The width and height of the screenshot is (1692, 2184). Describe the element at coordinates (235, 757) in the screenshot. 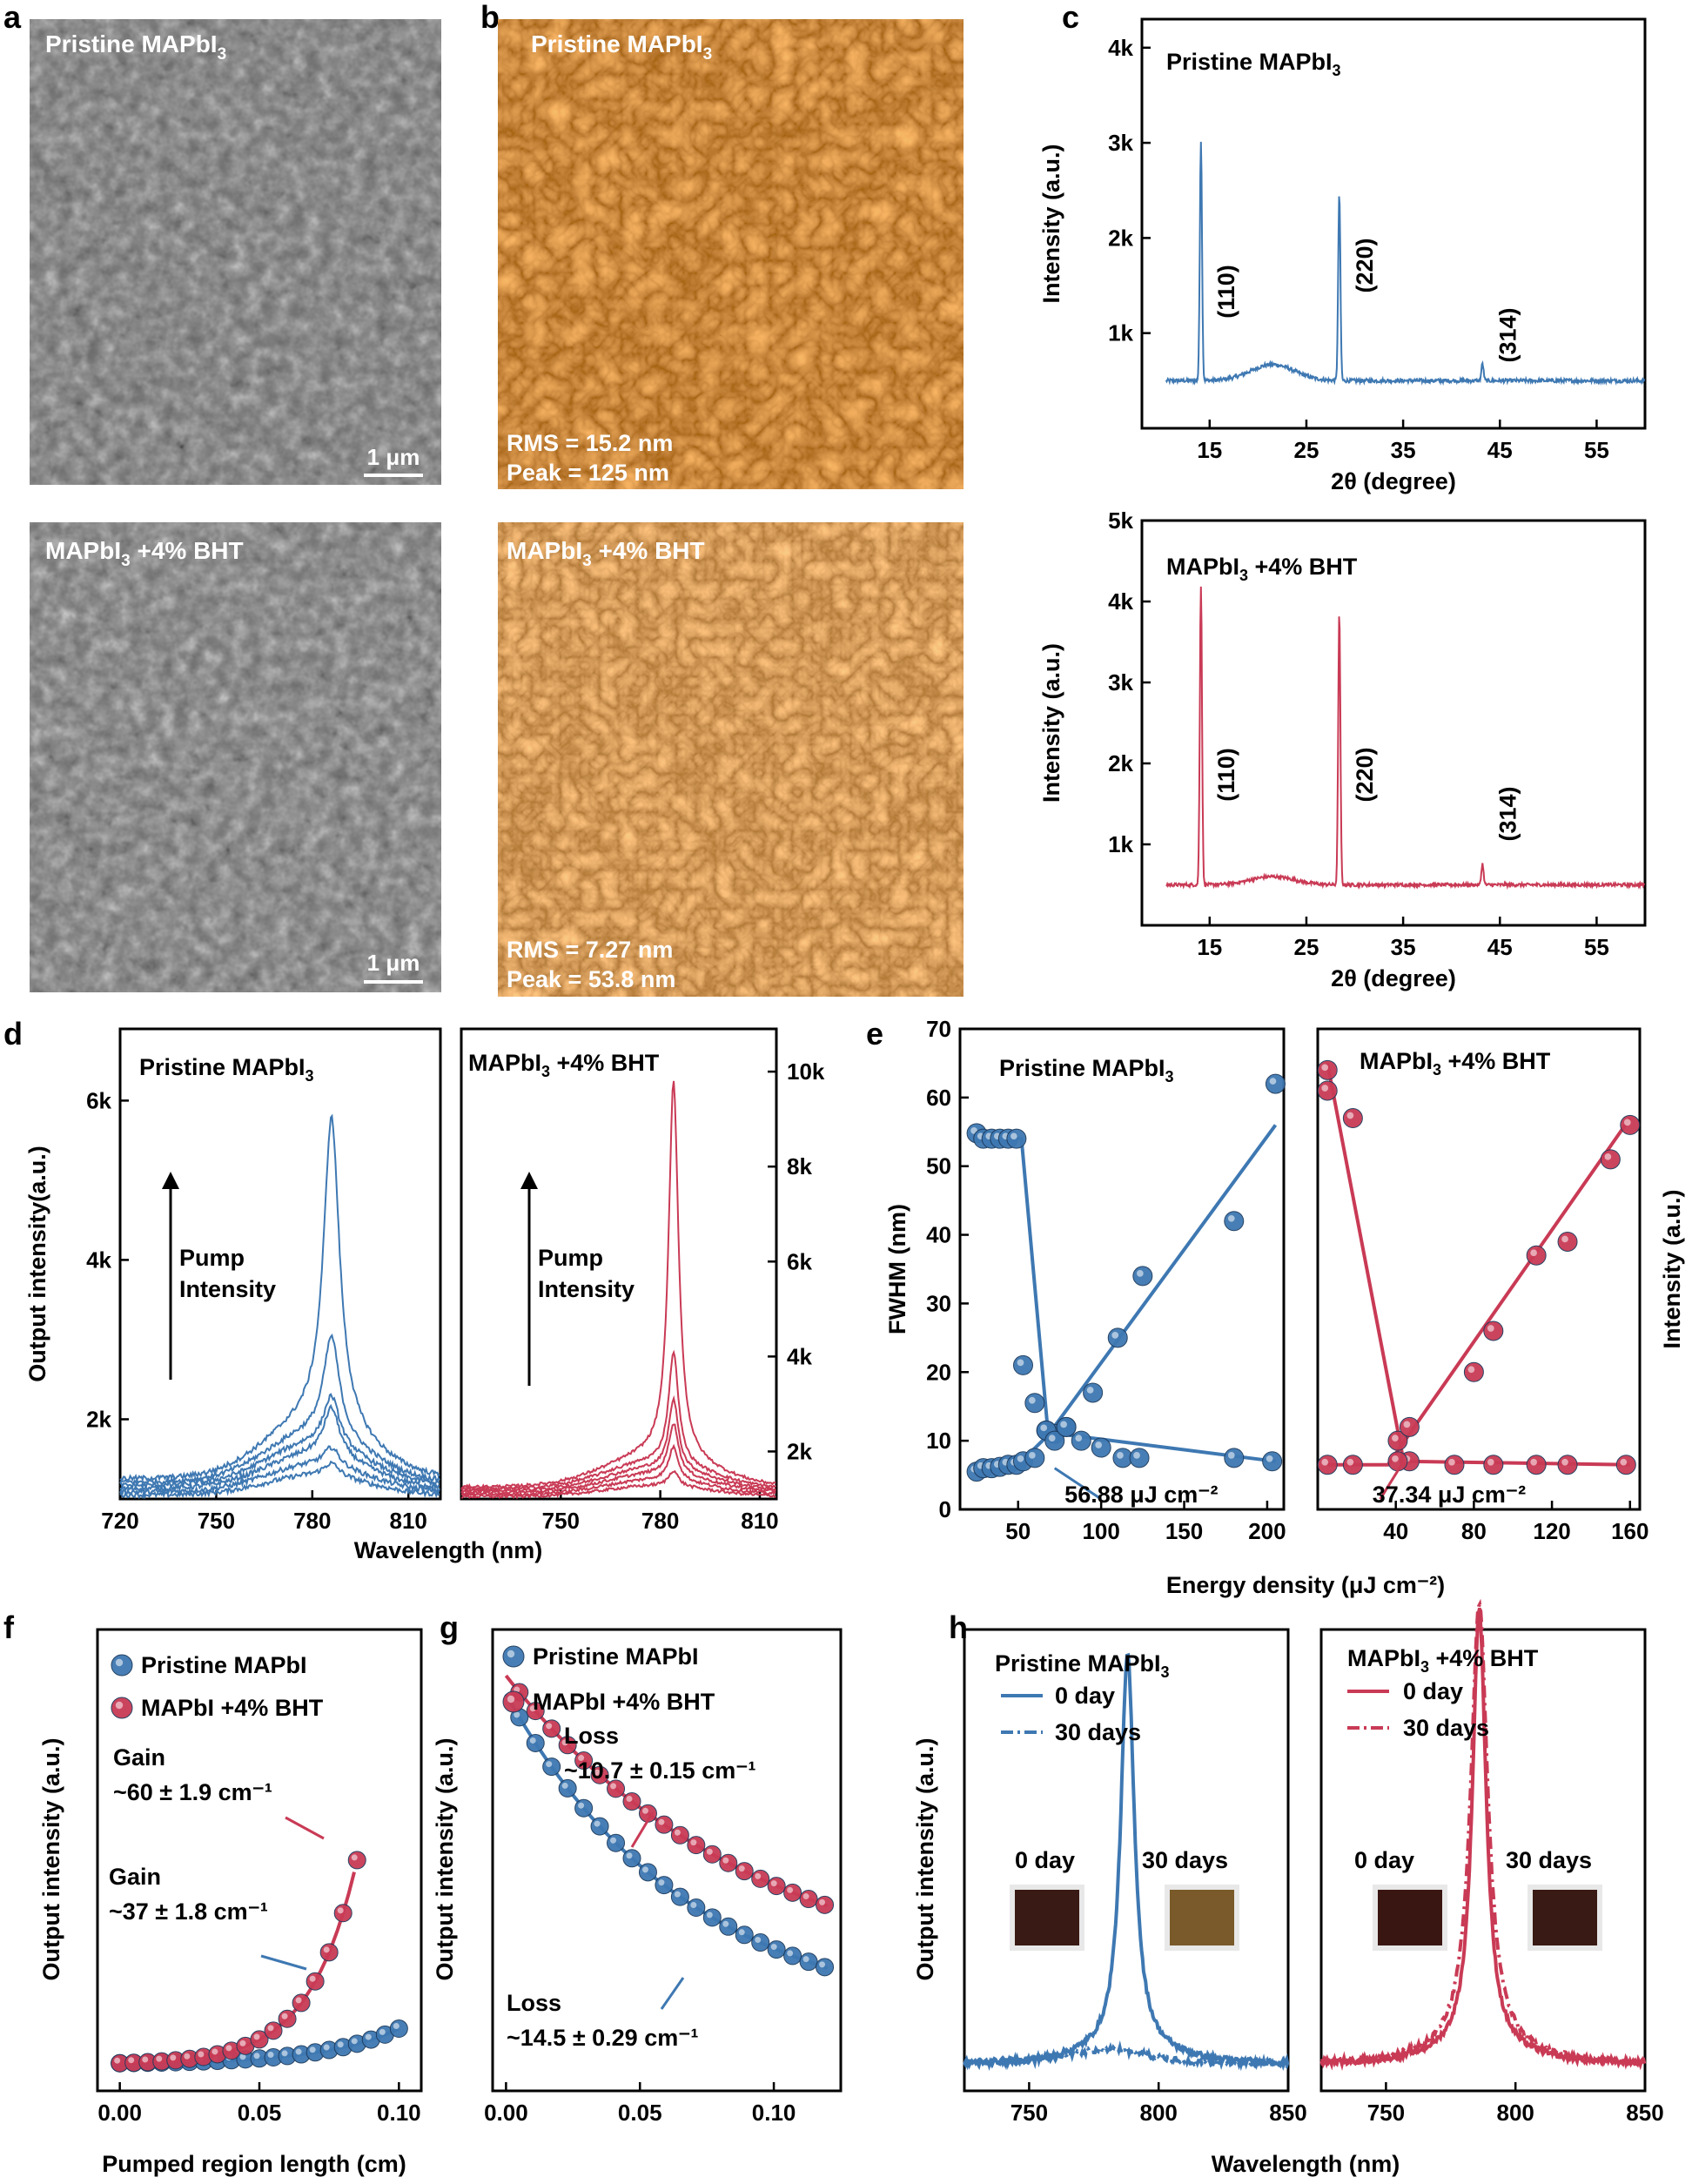

I see `sem-image-bht: MAPbI3 +4% BHT 1 μm` at that location.